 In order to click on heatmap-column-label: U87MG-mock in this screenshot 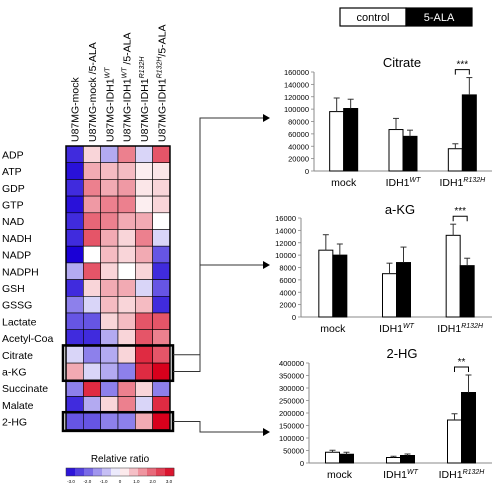, I will do `click(76, 109)`.